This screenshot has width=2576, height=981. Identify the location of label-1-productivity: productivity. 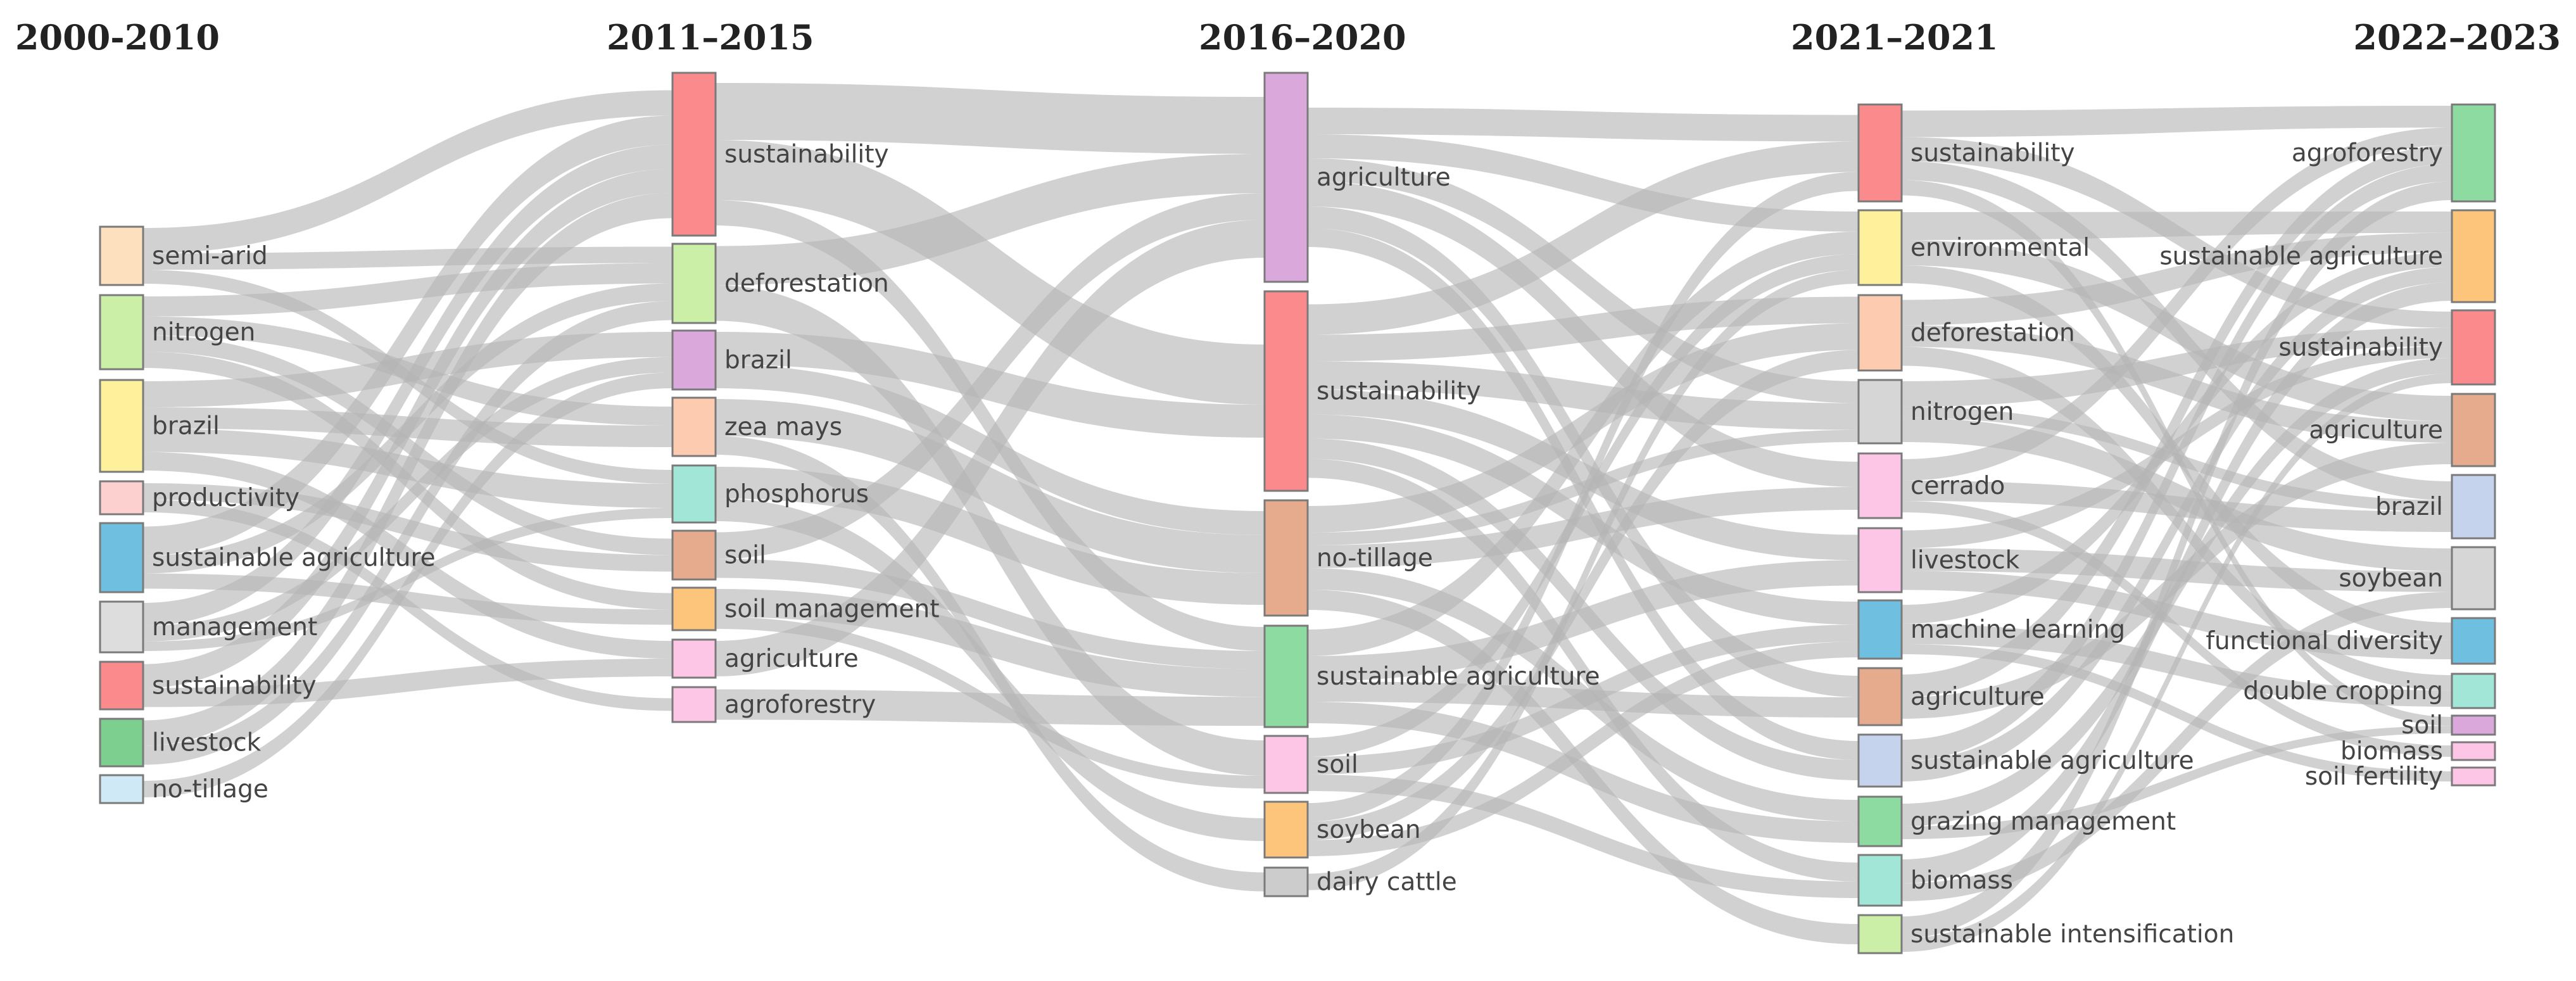
(226, 498).